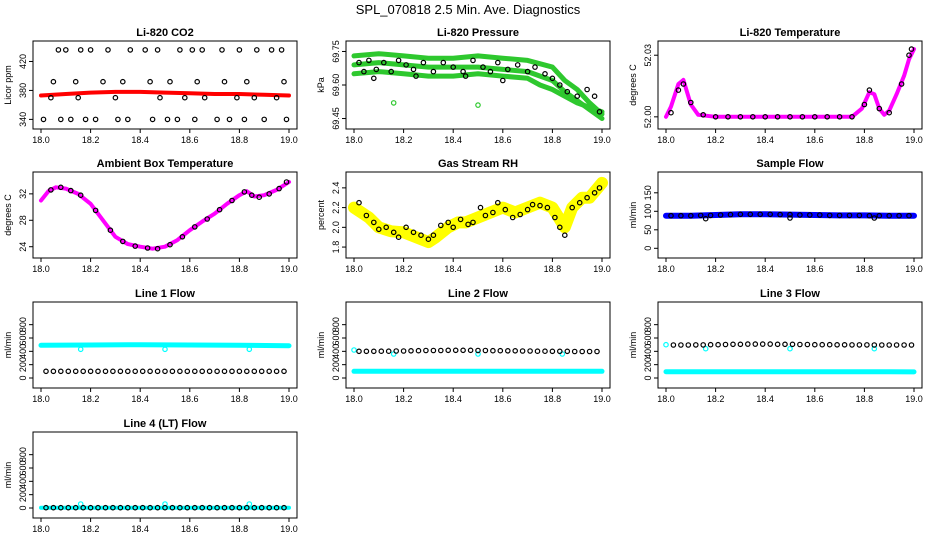 The image size is (936, 540). I want to click on y-tick-label: 200, so click(23, 494).